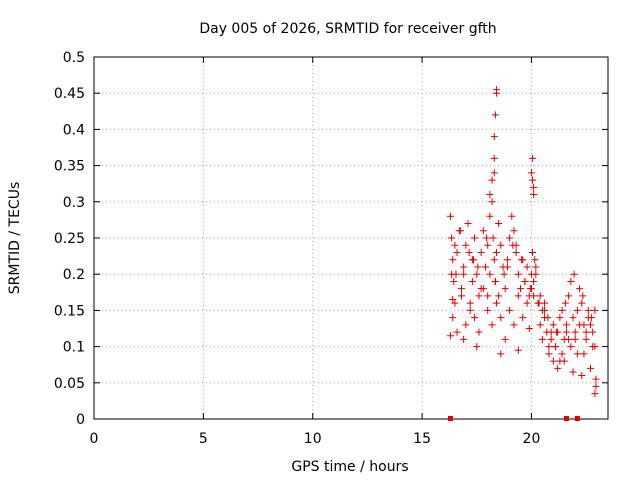 Image resolution: width=640 pixels, height=480 pixels. I want to click on zero-marker, so click(451, 418).